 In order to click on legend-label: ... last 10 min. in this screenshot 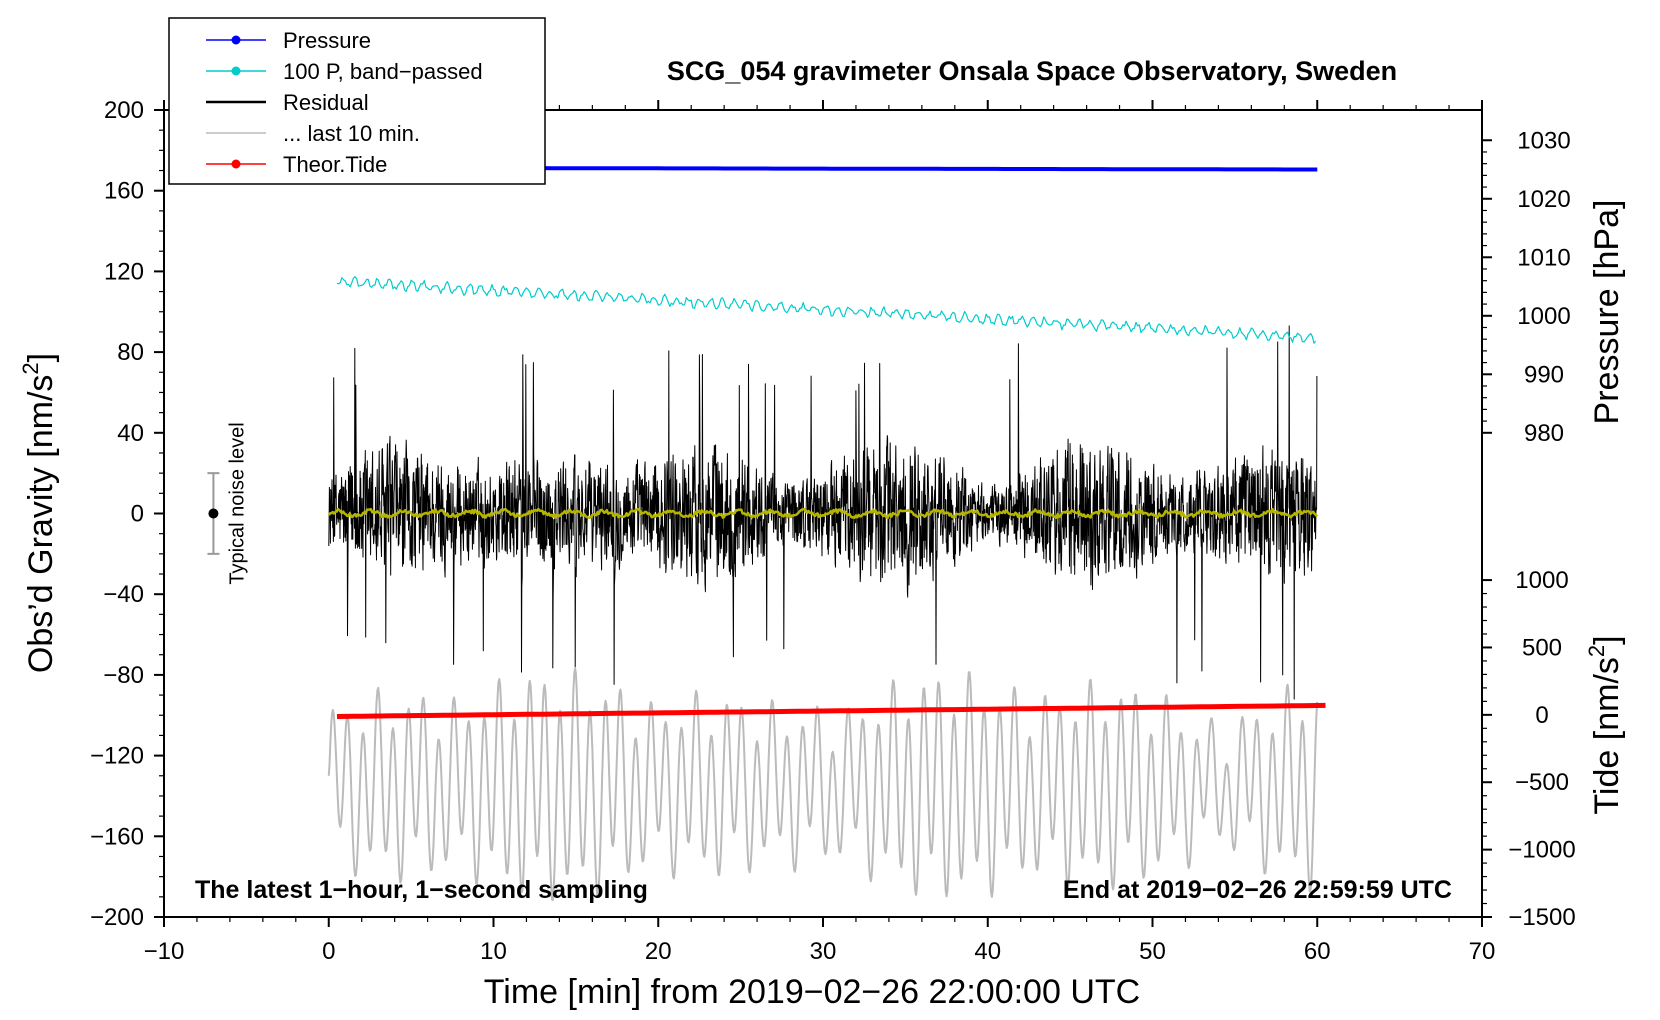, I will do `click(351, 133)`.